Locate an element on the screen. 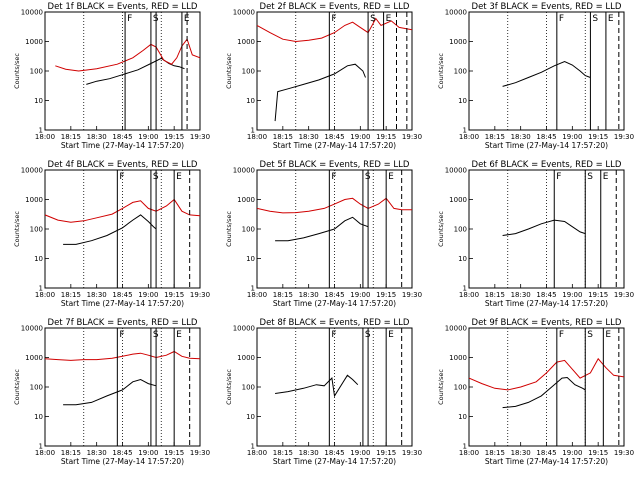 Image resolution: width=640 pixels, height=480 pixels. chart-title: Det 9f BLACK = Events, RED = LLD is located at coordinates (547, 323).